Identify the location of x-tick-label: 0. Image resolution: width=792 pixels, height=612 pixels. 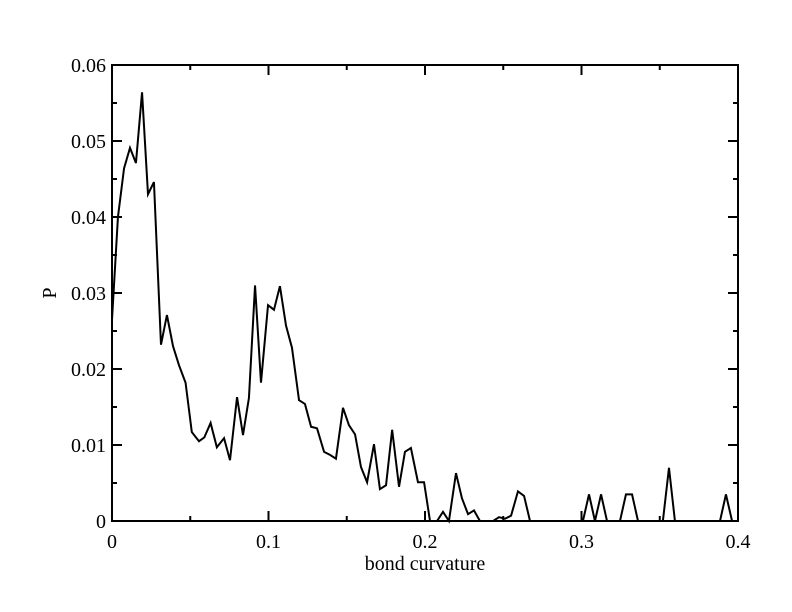
(112, 542).